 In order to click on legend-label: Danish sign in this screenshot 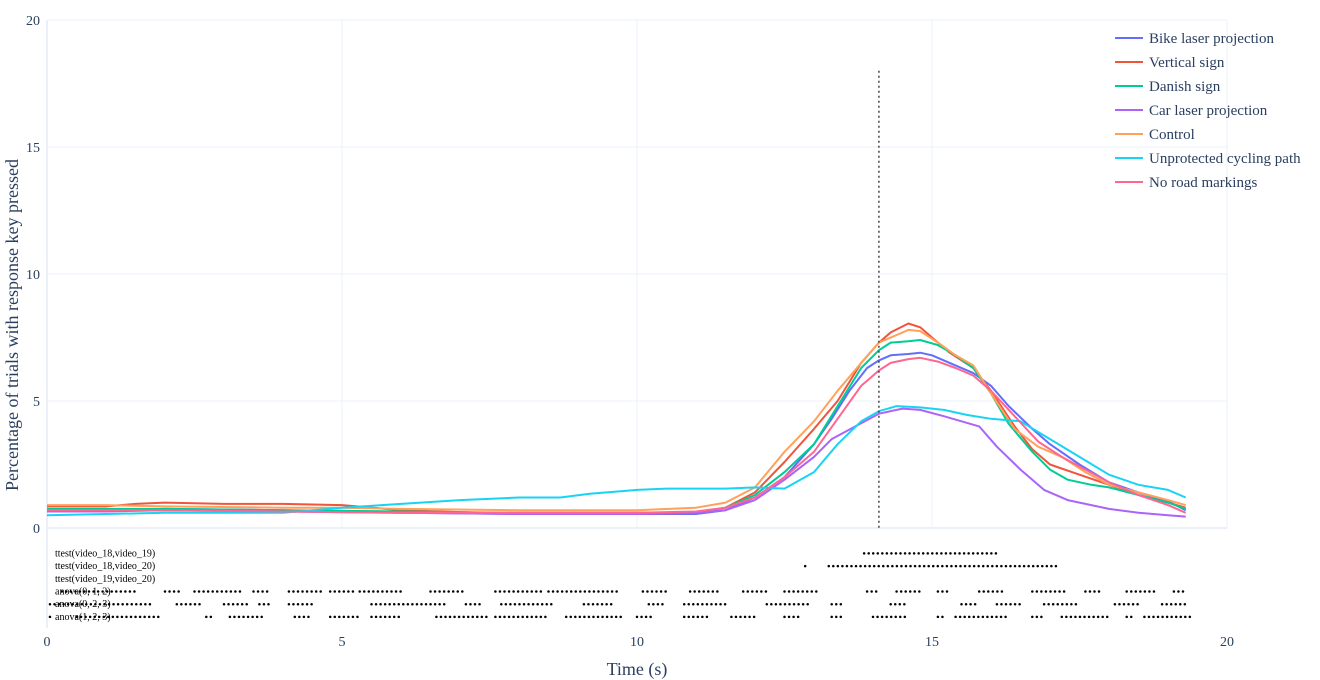, I will do `click(1185, 87)`.